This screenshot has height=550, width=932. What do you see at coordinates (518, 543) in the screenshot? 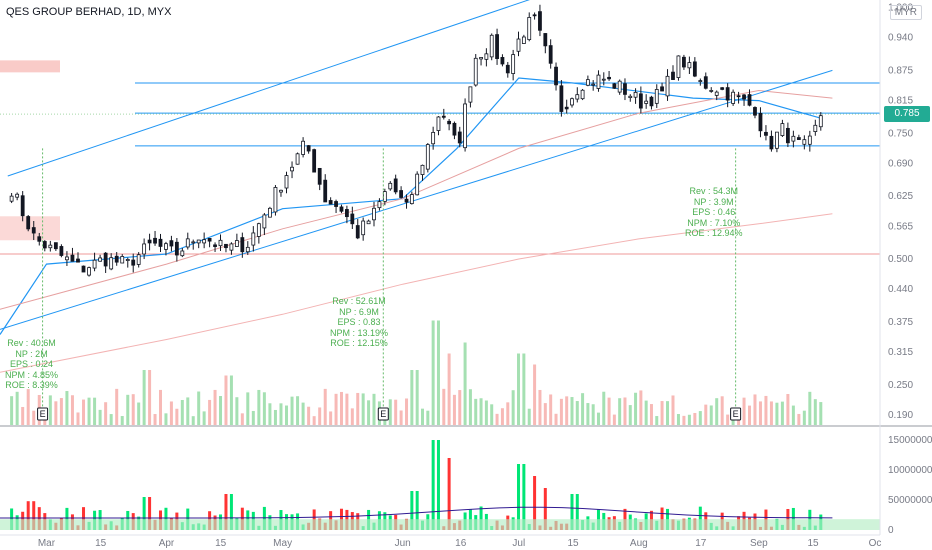
I see `x-tick-label: Jul` at bounding box center [518, 543].